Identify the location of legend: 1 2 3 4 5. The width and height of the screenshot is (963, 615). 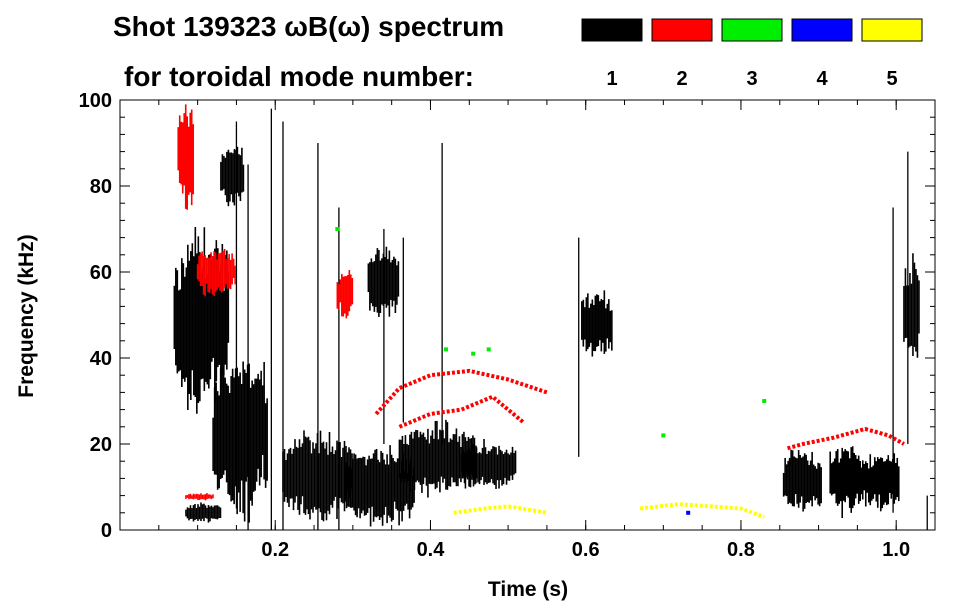
(752, 54).